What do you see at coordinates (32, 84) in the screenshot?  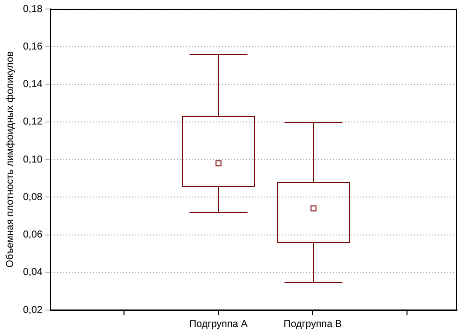 I see `y-tick-label: 0,14` at bounding box center [32, 84].